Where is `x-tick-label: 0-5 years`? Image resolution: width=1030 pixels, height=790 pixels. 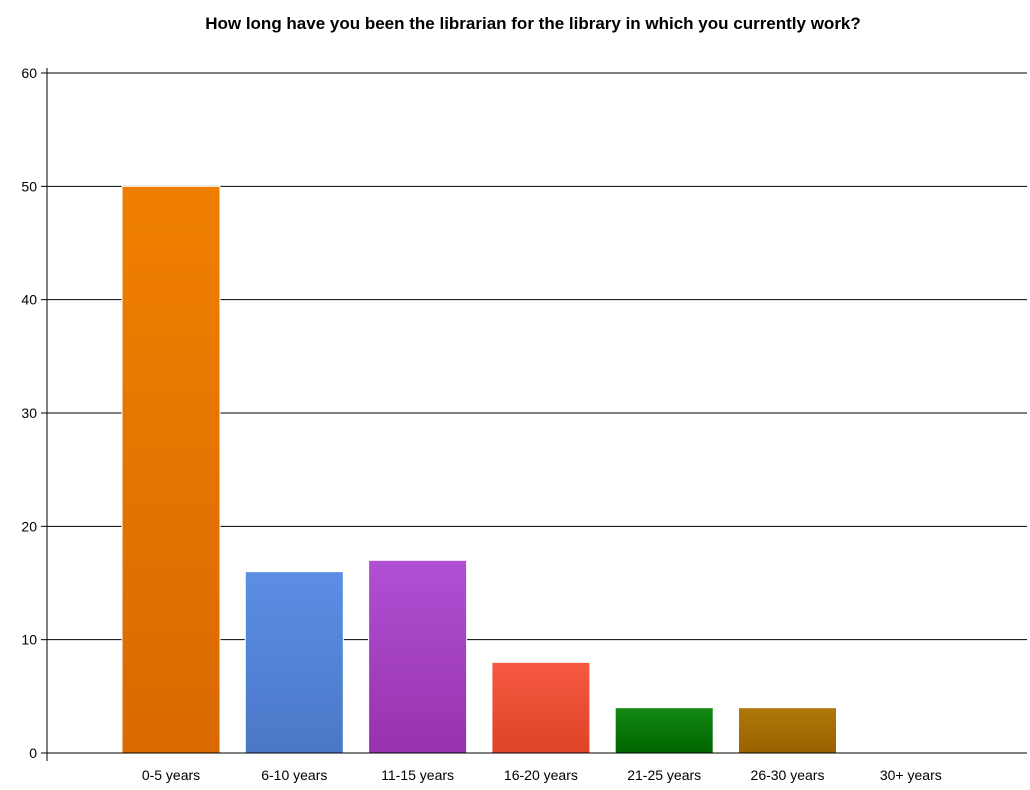
x-tick-label: 0-5 years is located at coordinates (171, 775).